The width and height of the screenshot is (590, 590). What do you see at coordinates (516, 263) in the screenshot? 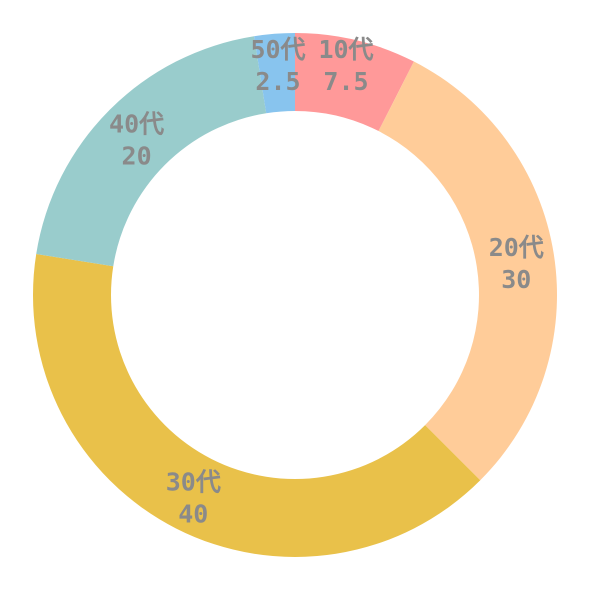
I see `slice-label-1: 20代 30` at bounding box center [516, 263].